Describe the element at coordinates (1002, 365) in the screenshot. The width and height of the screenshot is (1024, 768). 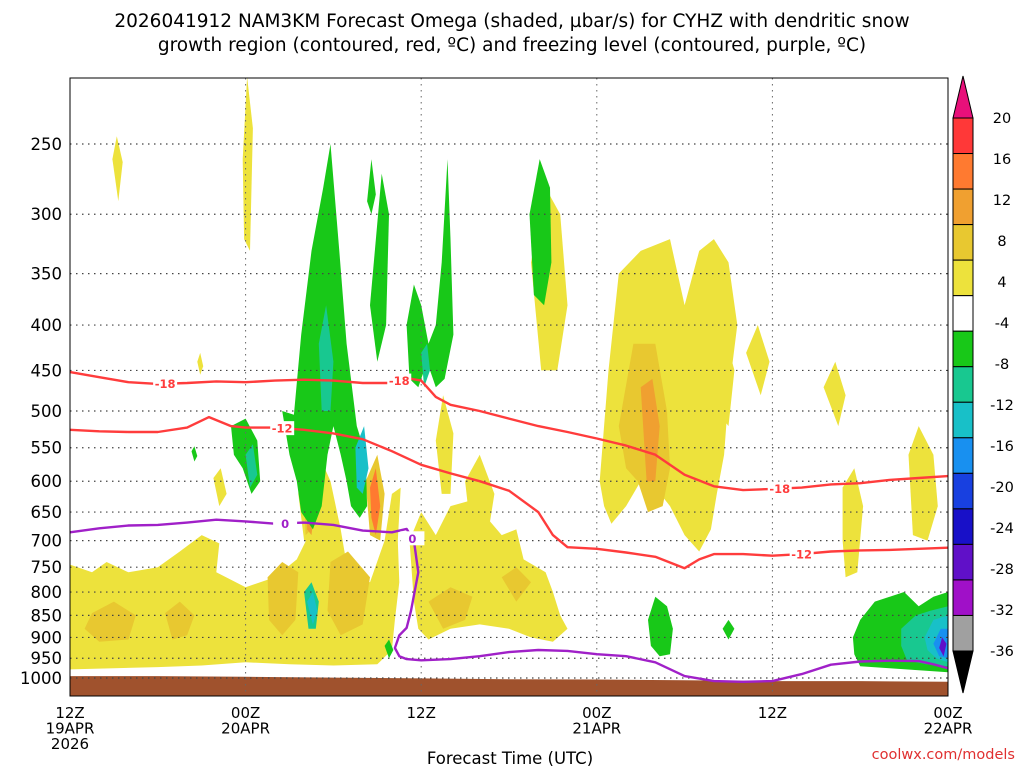
I see `colorbar-tick-label: -8` at that location.